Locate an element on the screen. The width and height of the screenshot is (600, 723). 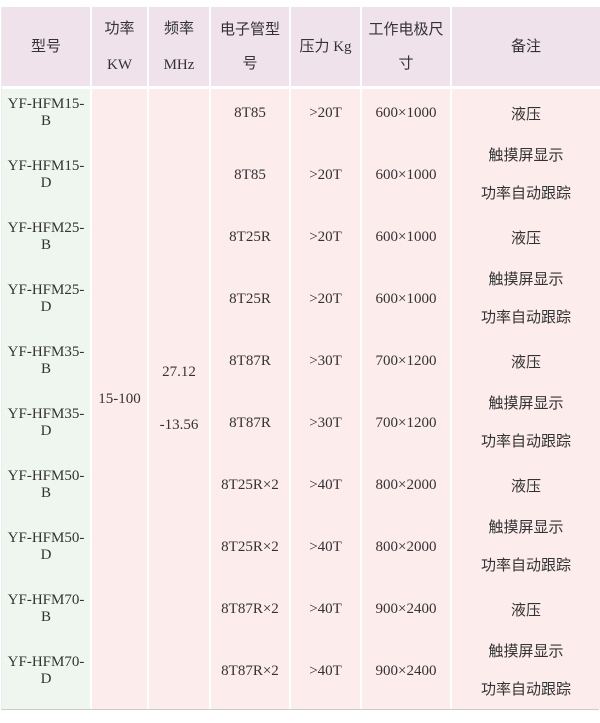
header-cell-remark: 备注 is located at coordinates (526, 48).